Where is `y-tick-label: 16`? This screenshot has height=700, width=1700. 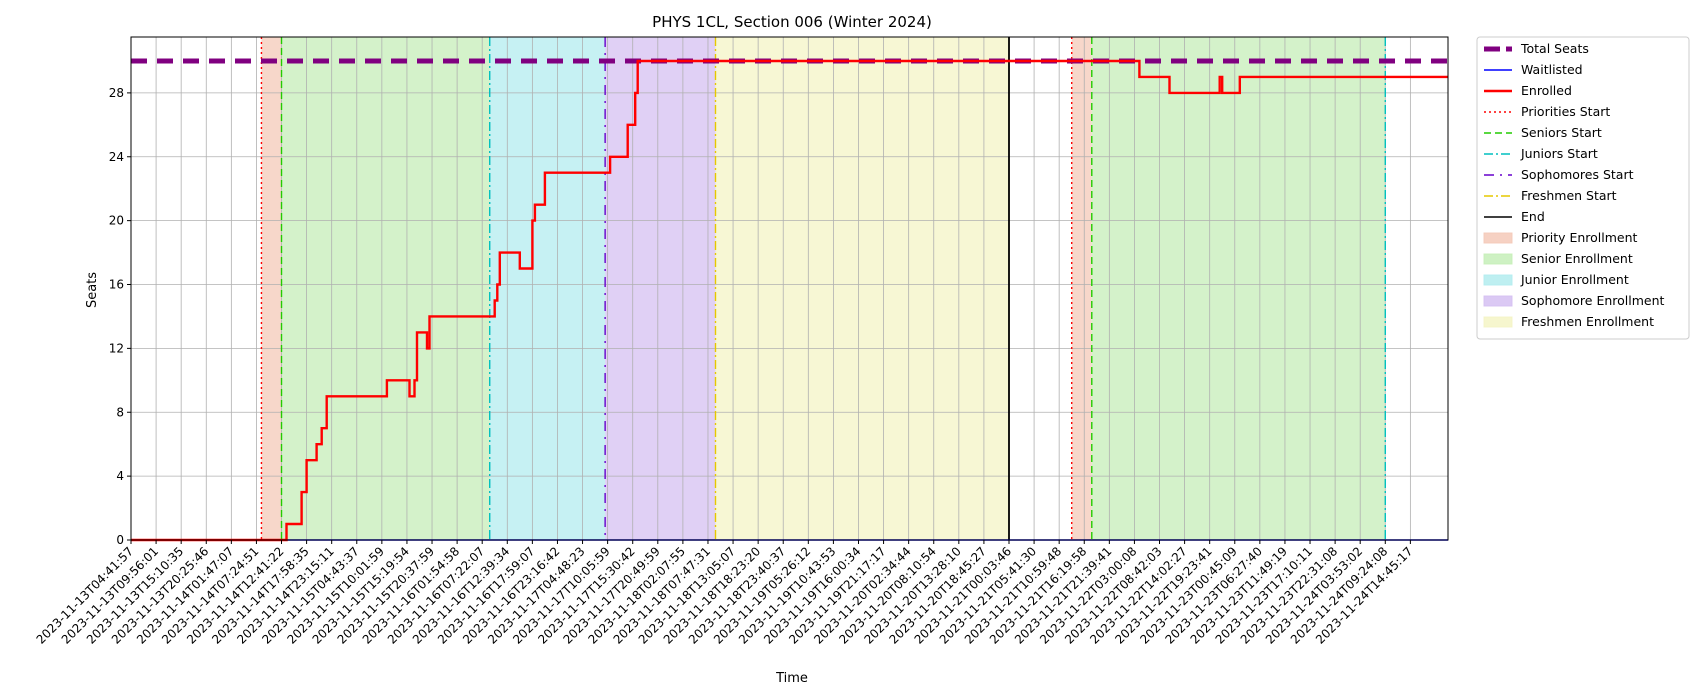 y-tick-label: 16 is located at coordinates (116, 285).